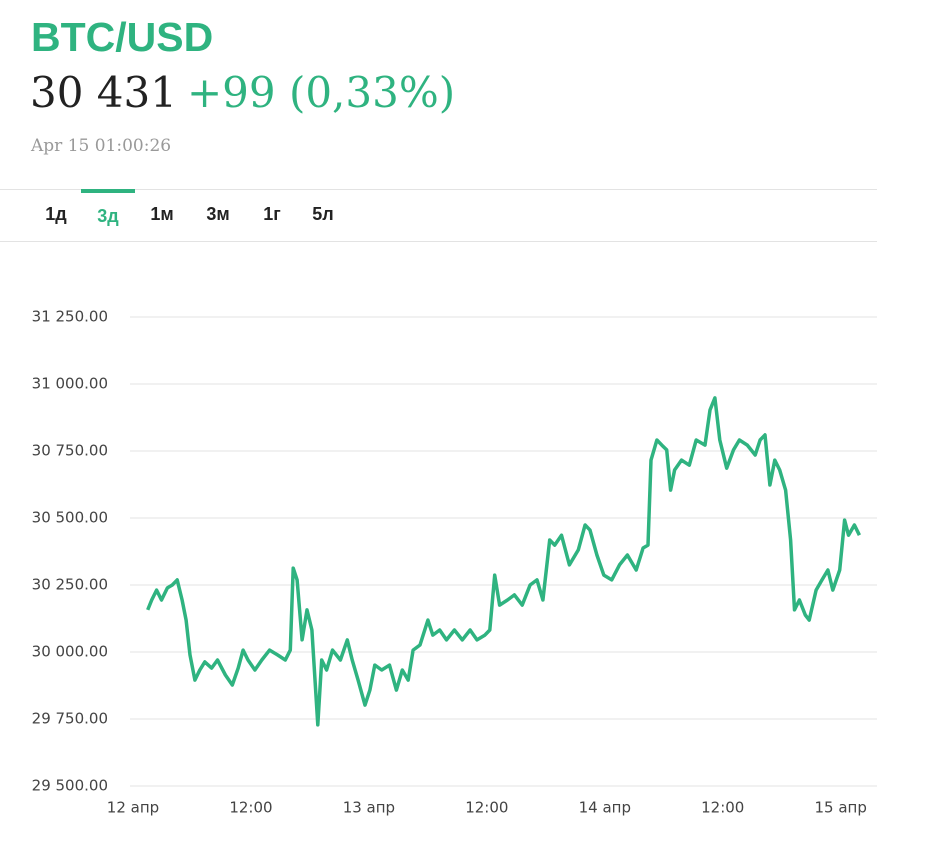 This screenshot has height=845, width=929. I want to click on y-tick-label: 30 500.00, so click(70, 518).